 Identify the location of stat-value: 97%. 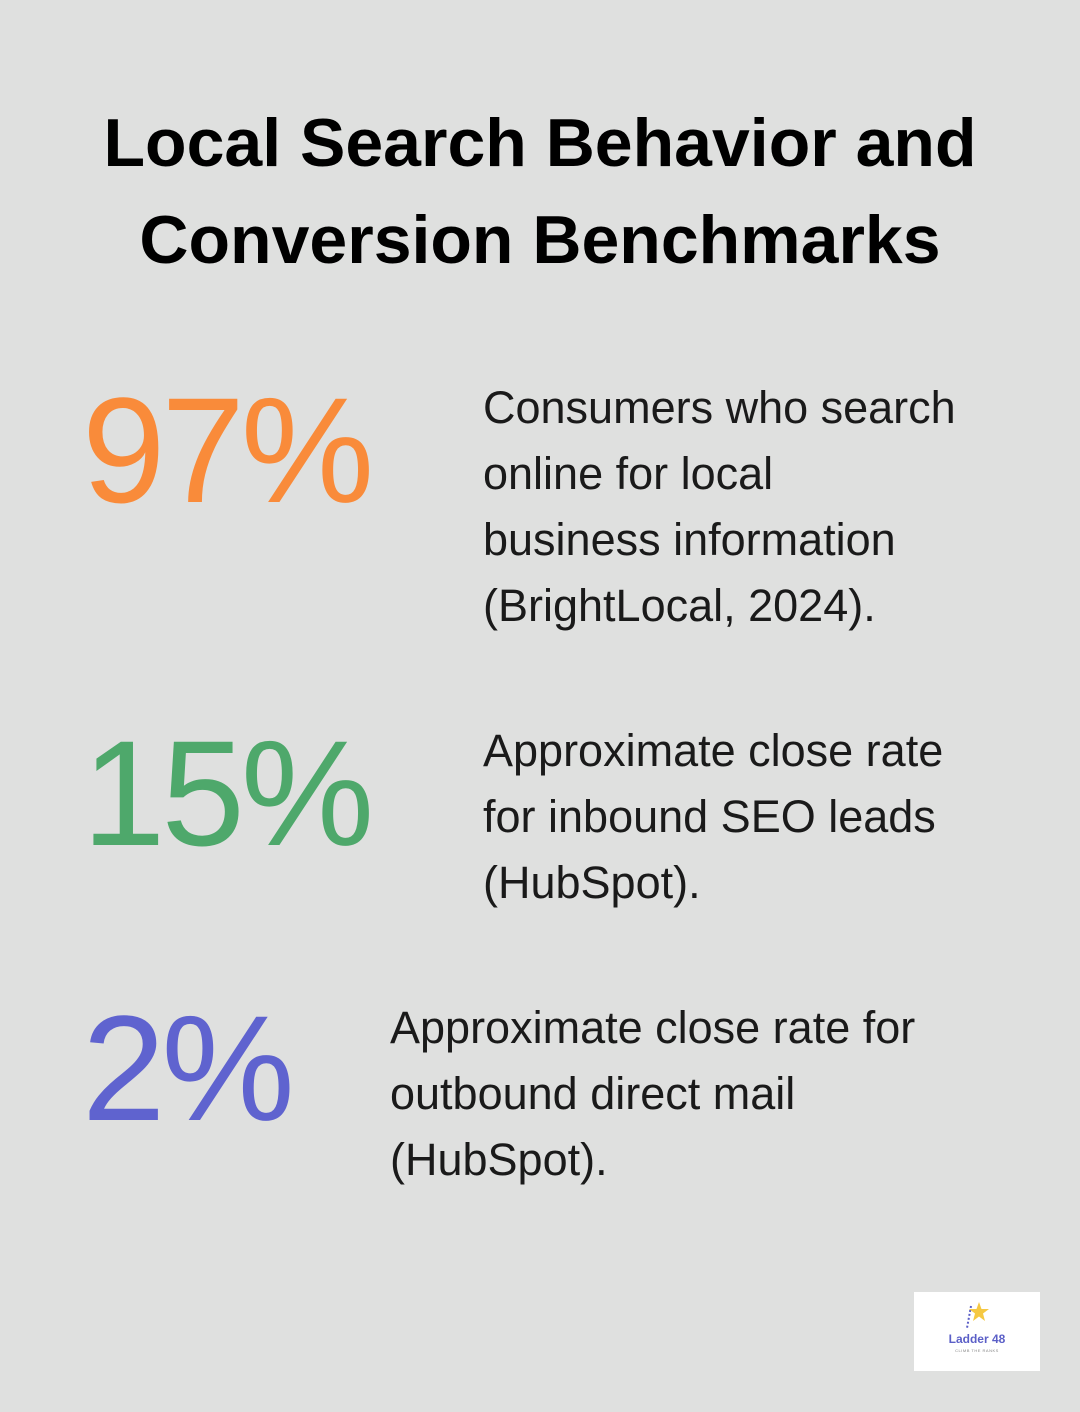
(228, 450).